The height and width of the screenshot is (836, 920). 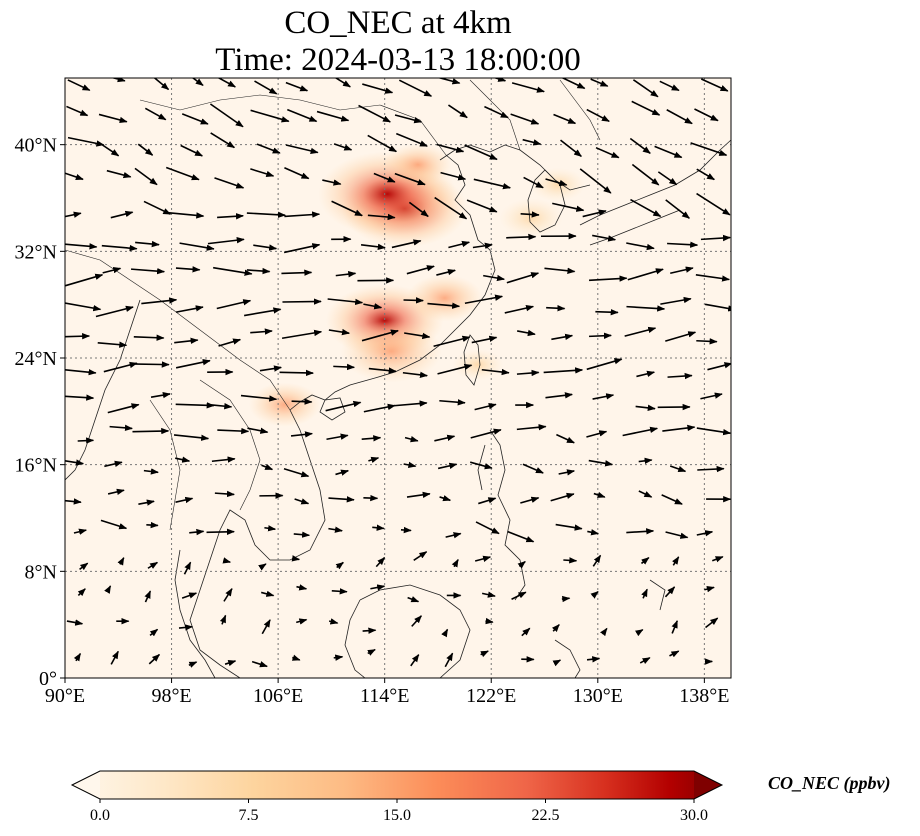 What do you see at coordinates (558, 184) in the screenshot?
I see `co-hotspot-korea` at bounding box center [558, 184].